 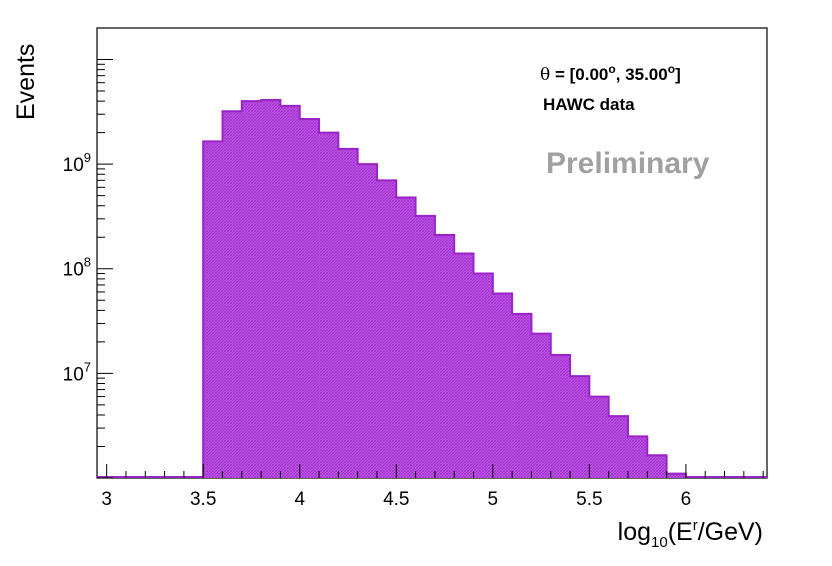 What do you see at coordinates (77, 163) in the screenshot?
I see `y-tick-label: 10⁹` at bounding box center [77, 163].